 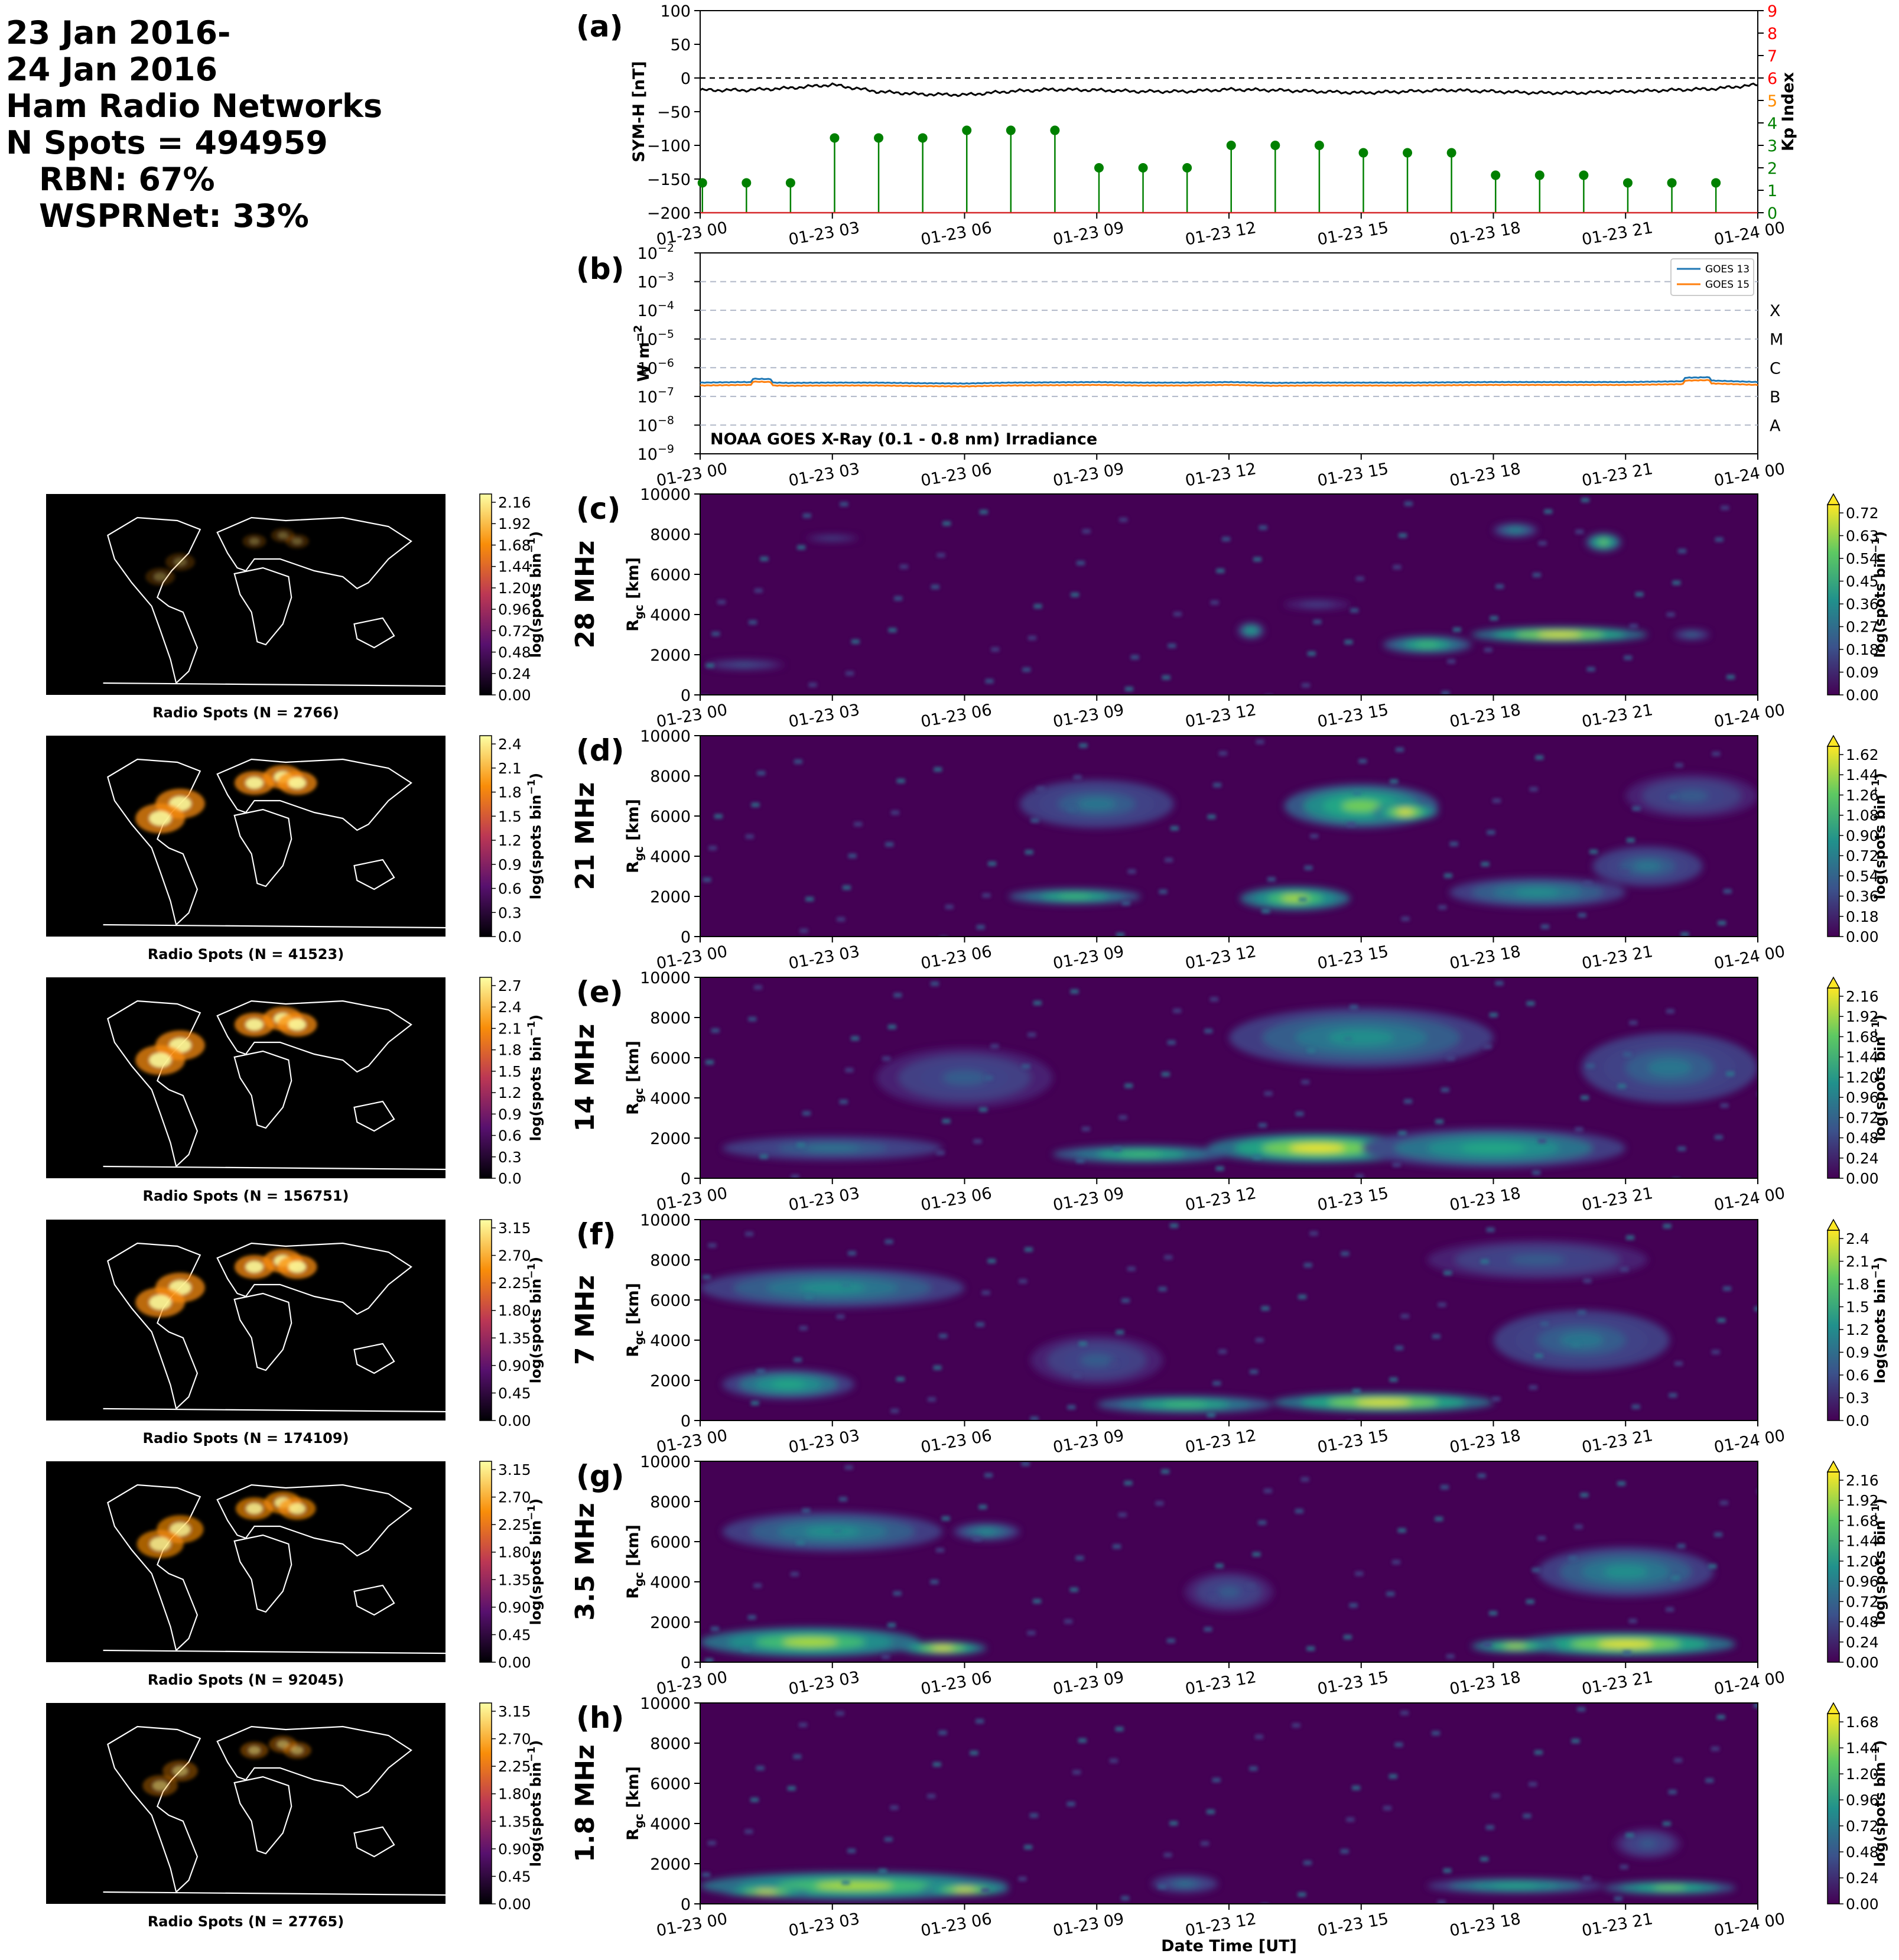 I want to click on map-colorbar-label: log(spots bin−1), so click(x=535, y=1320).